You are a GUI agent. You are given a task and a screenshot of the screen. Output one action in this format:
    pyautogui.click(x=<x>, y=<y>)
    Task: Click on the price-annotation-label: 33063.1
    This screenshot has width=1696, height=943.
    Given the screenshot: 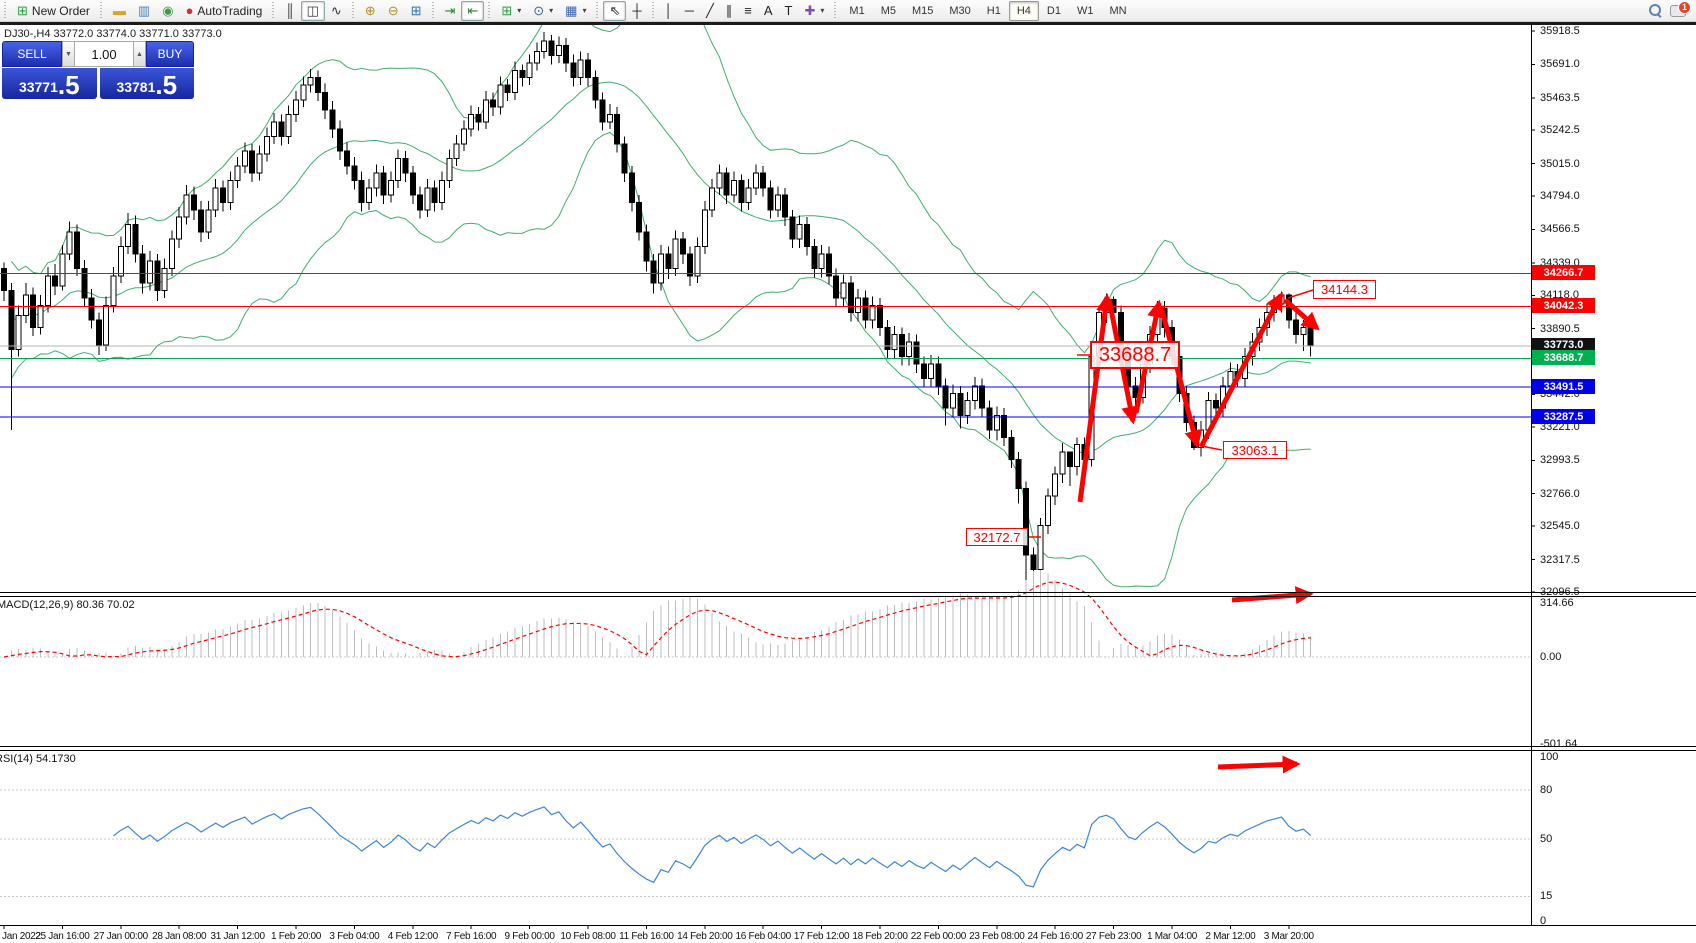 What is the action you would take?
    pyautogui.click(x=1255, y=450)
    